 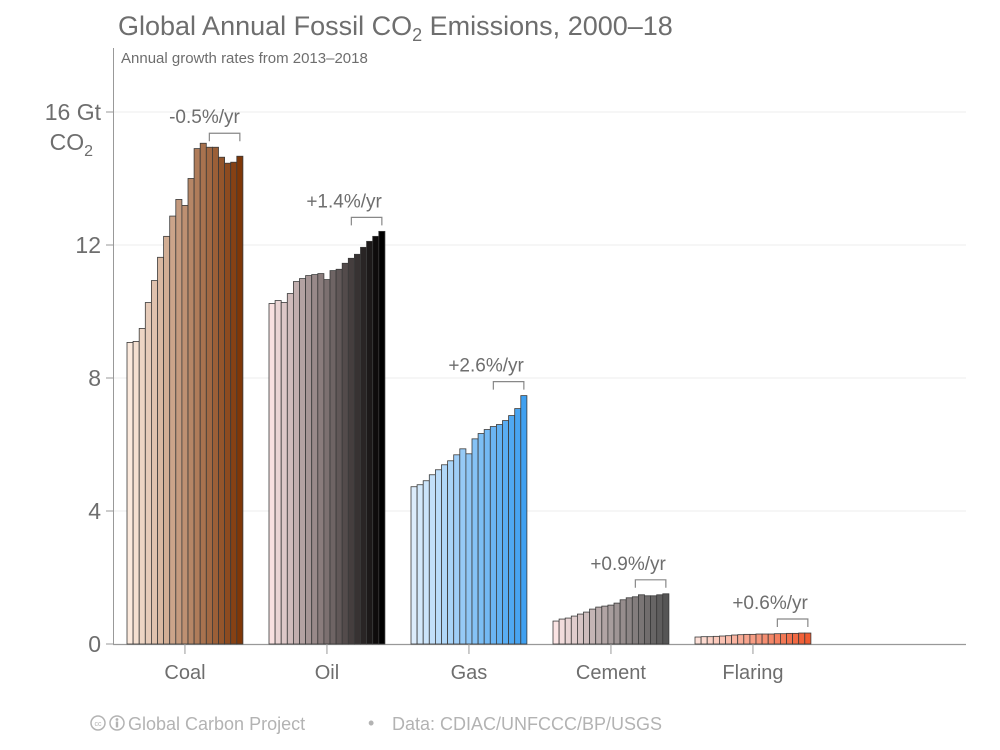 I want to click on bar-oil-2006, so click(x=309, y=460).